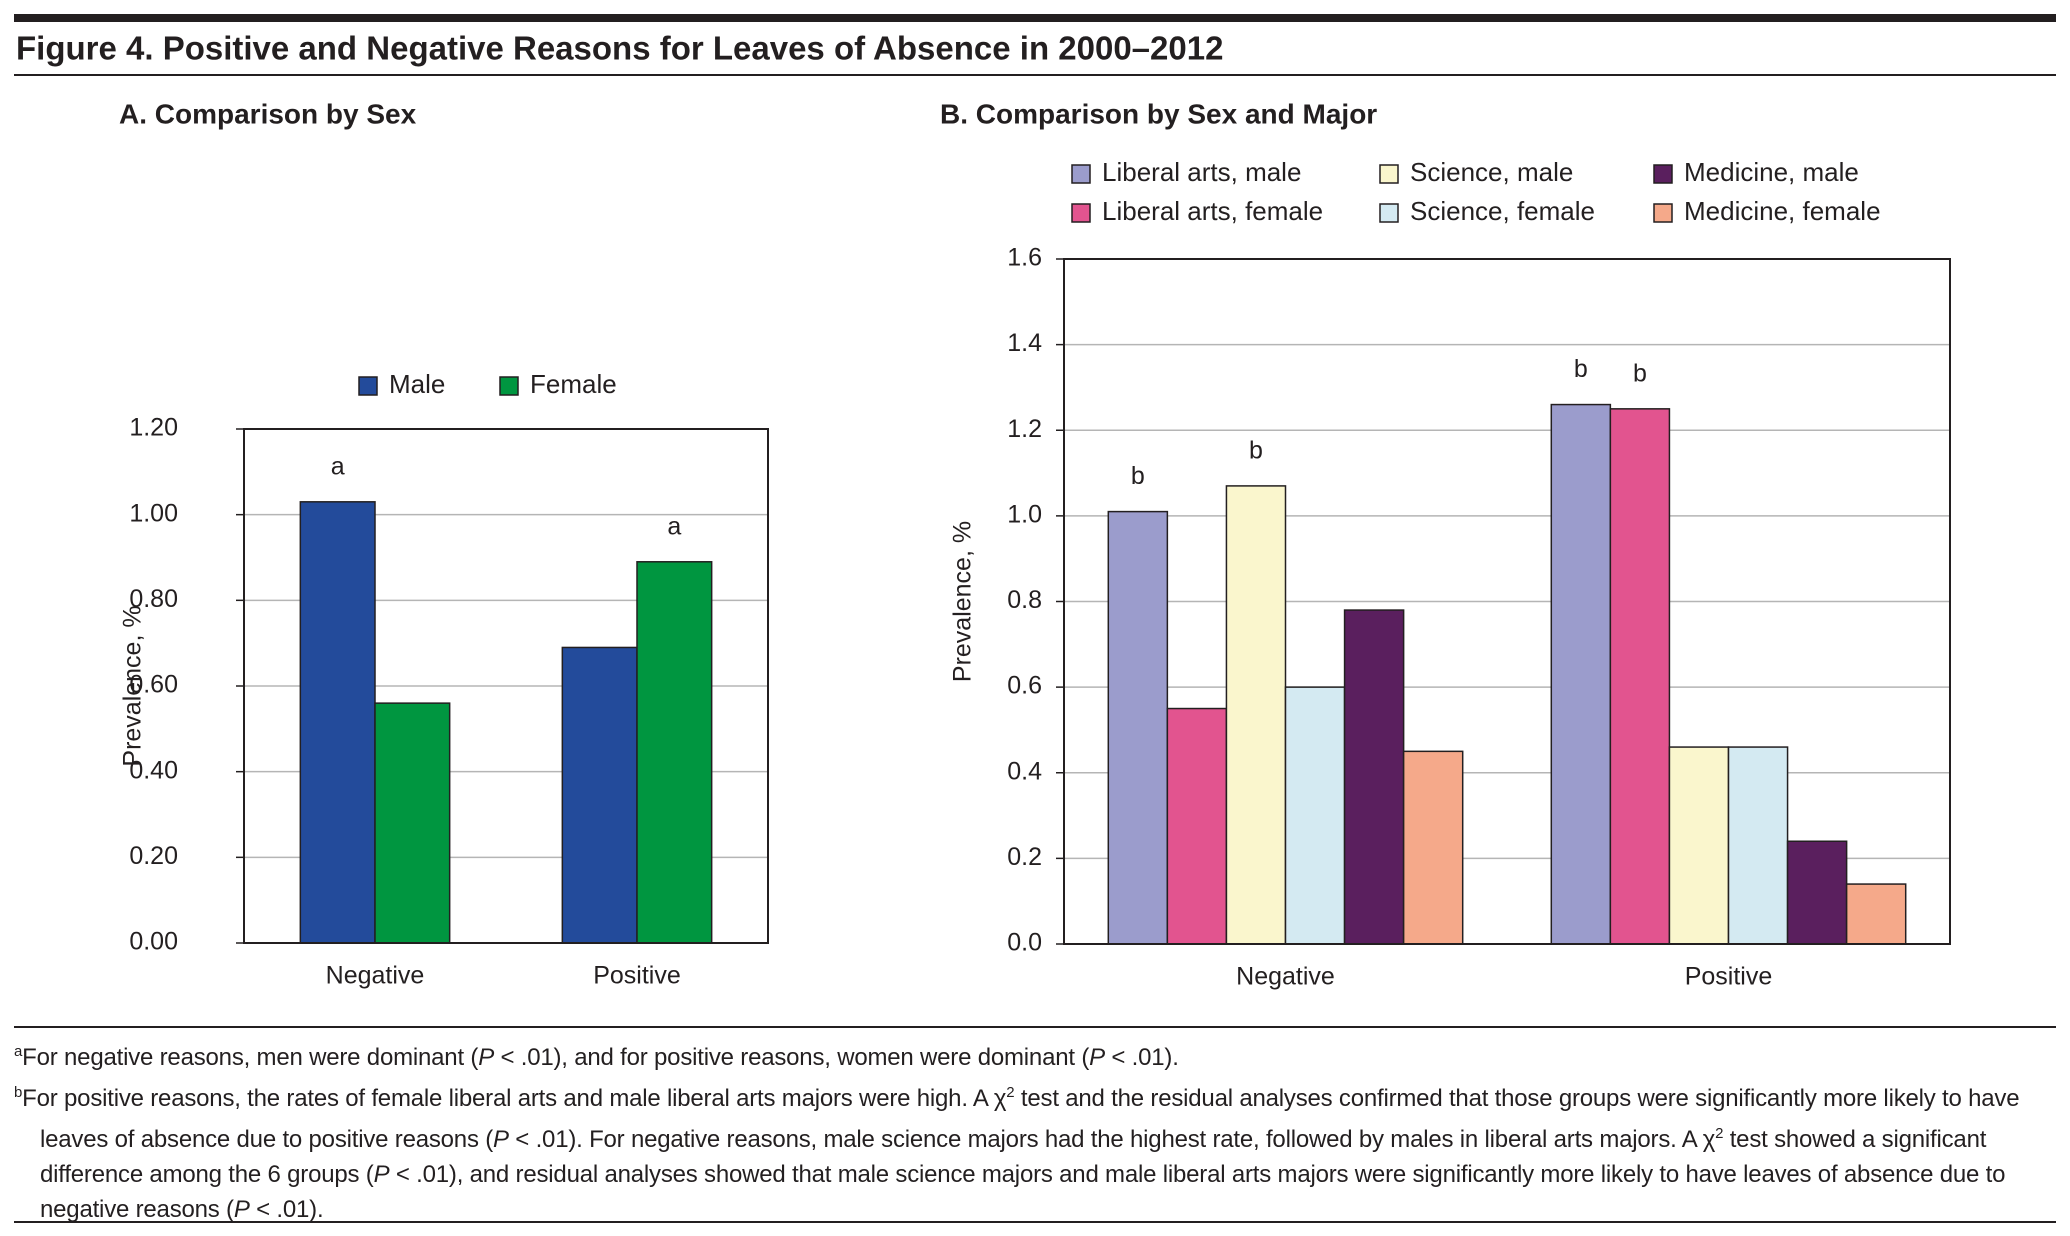  What do you see at coordinates (153, 685) in the screenshot?
I see `y-tick-label: 0.60` at bounding box center [153, 685].